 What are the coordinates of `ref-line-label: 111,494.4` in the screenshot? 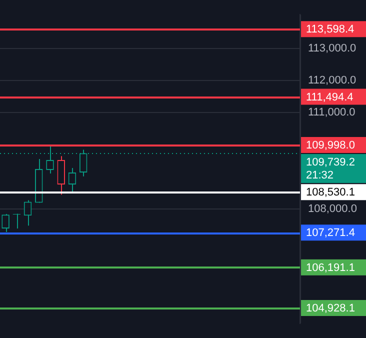 It's located at (330, 97).